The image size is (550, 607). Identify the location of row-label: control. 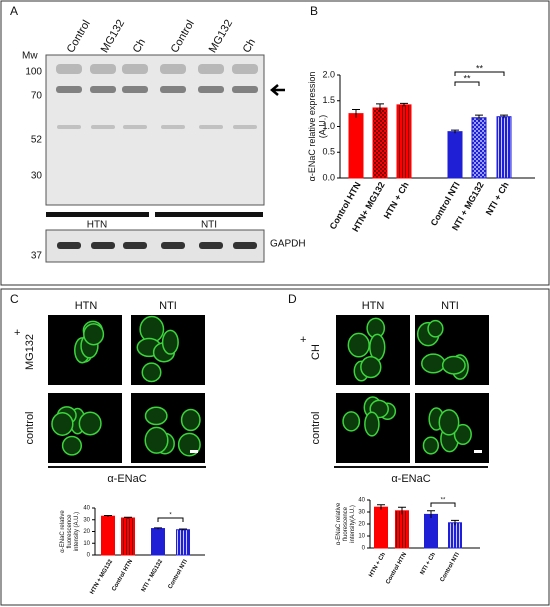
(316, 427).